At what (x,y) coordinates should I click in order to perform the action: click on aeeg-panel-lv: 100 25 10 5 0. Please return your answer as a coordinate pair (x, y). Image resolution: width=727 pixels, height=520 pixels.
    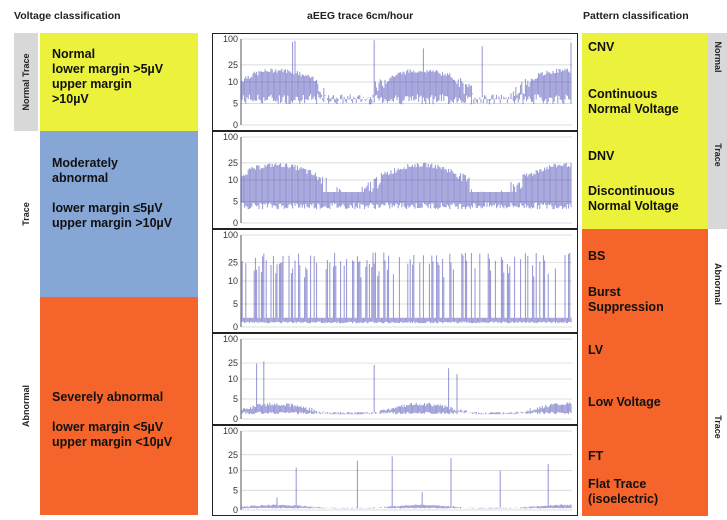
    Looking at the image, I should click on (395, 379).